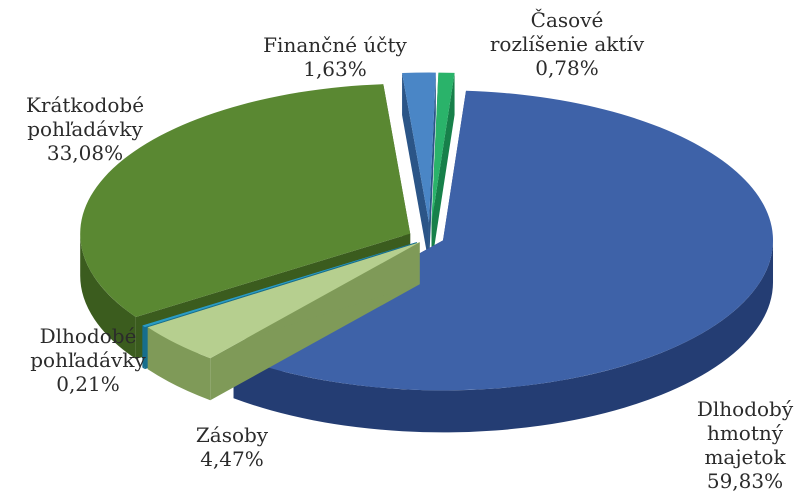  Describe the element at coordinates (335, 45) in the screenshot. I see `data-label-name: Finančné účty` at that location.